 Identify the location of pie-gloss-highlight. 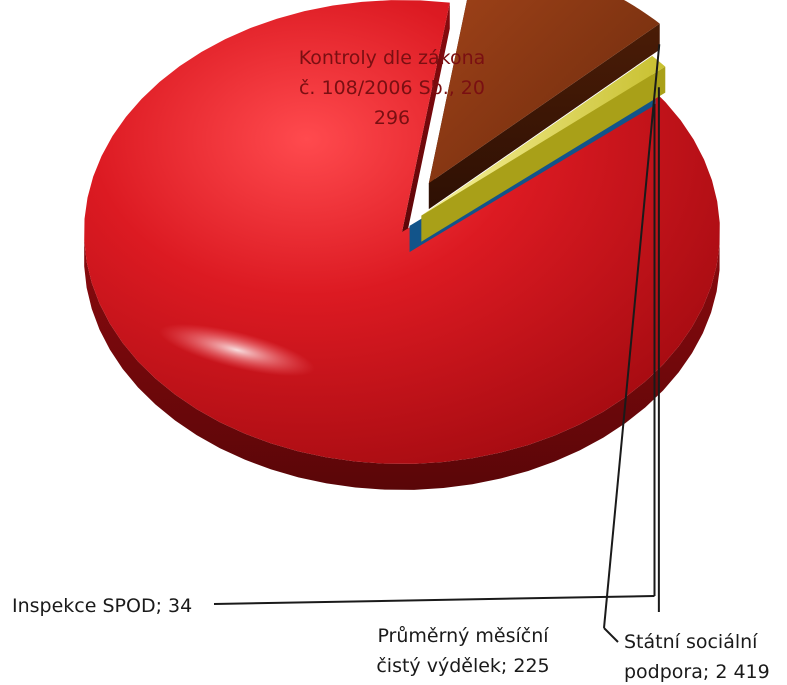
(237, 350).